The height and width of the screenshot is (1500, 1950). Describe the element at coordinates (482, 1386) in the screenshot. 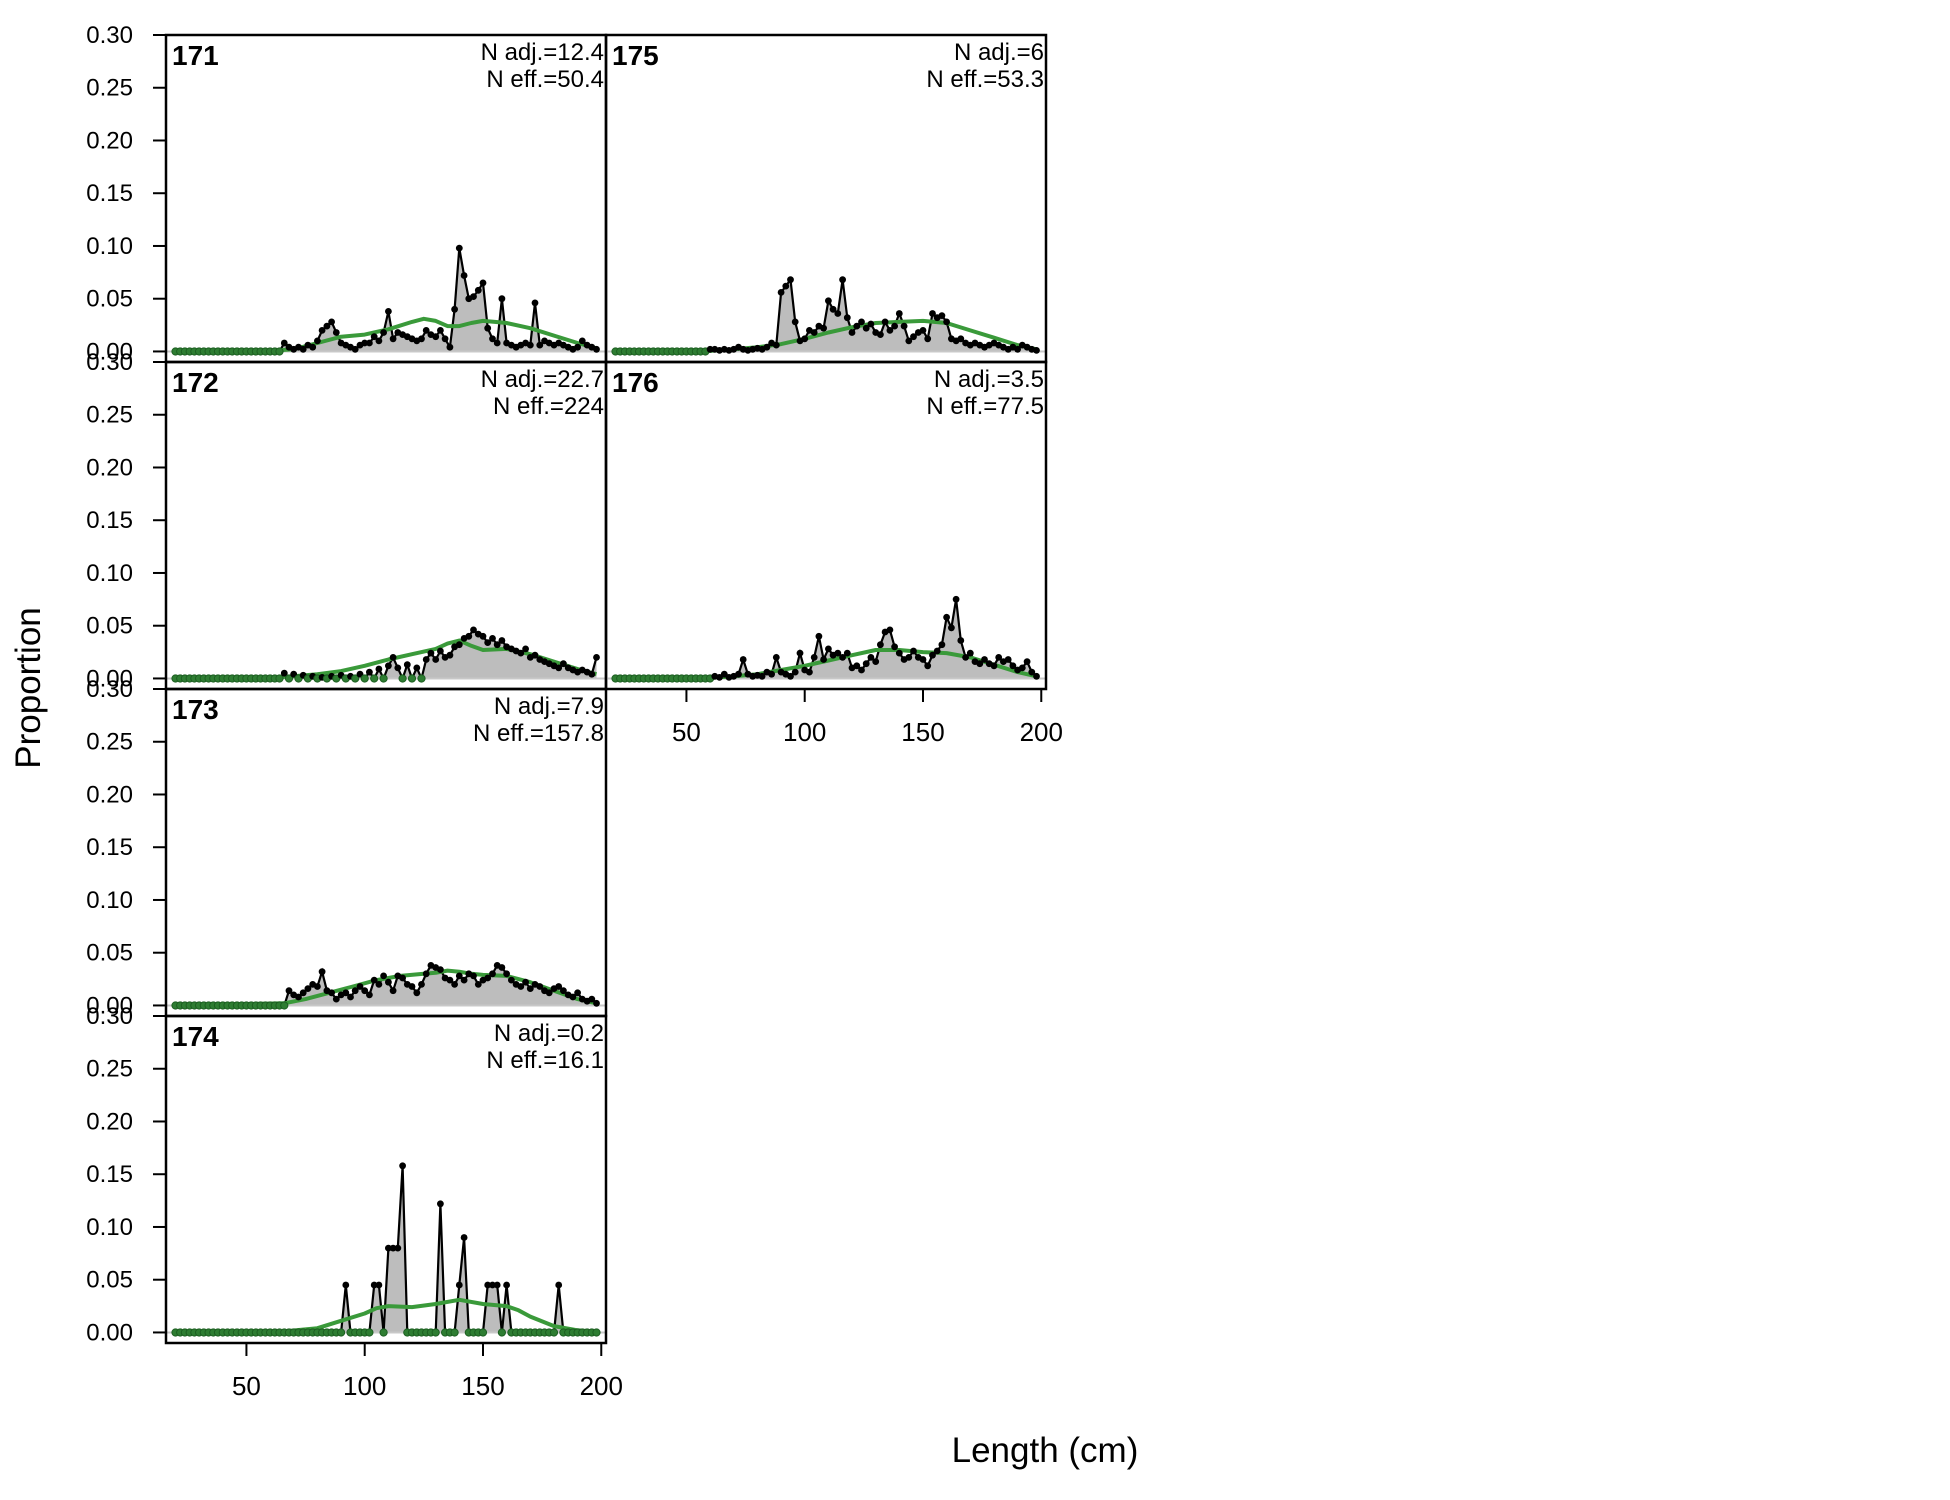

I see `x-tick-label: 150` at that location.